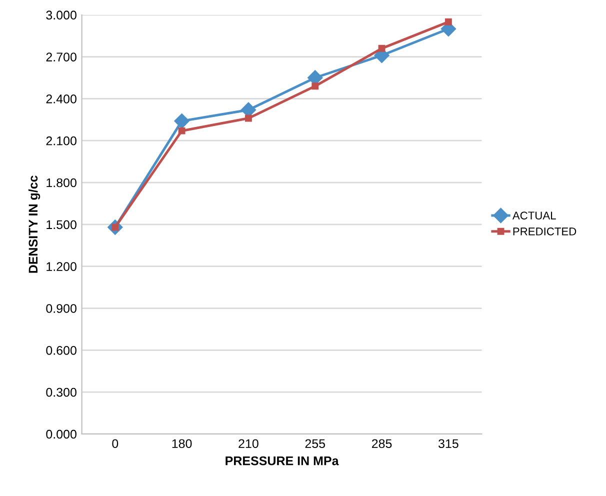 The width and height of the screenshot is (606, 496). I want to click on x-tick-label: 255, so click(315, 443).